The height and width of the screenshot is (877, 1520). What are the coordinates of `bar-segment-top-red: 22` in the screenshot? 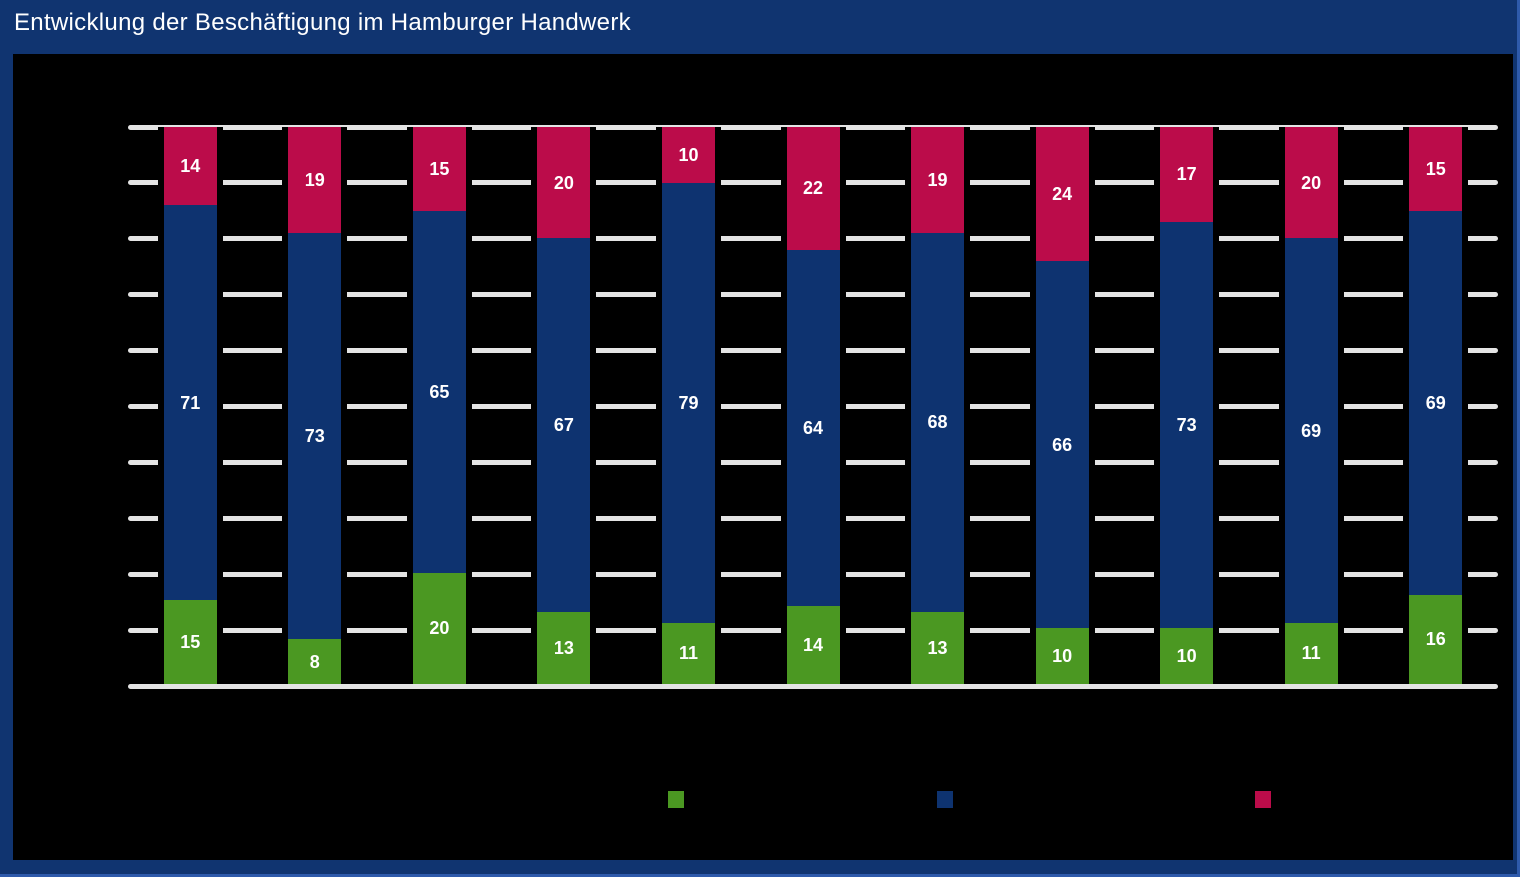 It's located at (813, 188).